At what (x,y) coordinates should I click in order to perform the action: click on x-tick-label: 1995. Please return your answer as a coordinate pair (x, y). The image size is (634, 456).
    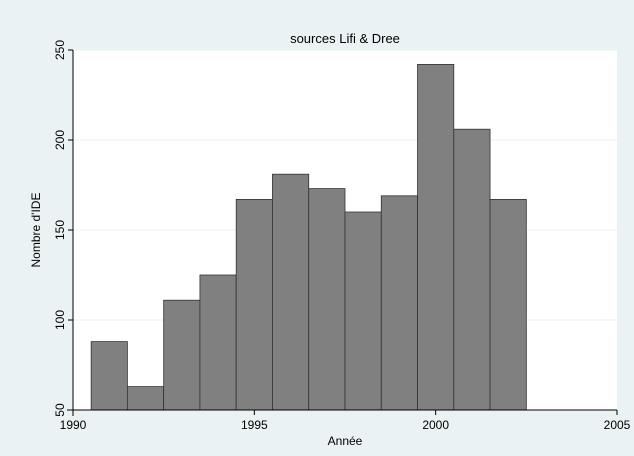
    Looking at the image, I should click on (254, 425).